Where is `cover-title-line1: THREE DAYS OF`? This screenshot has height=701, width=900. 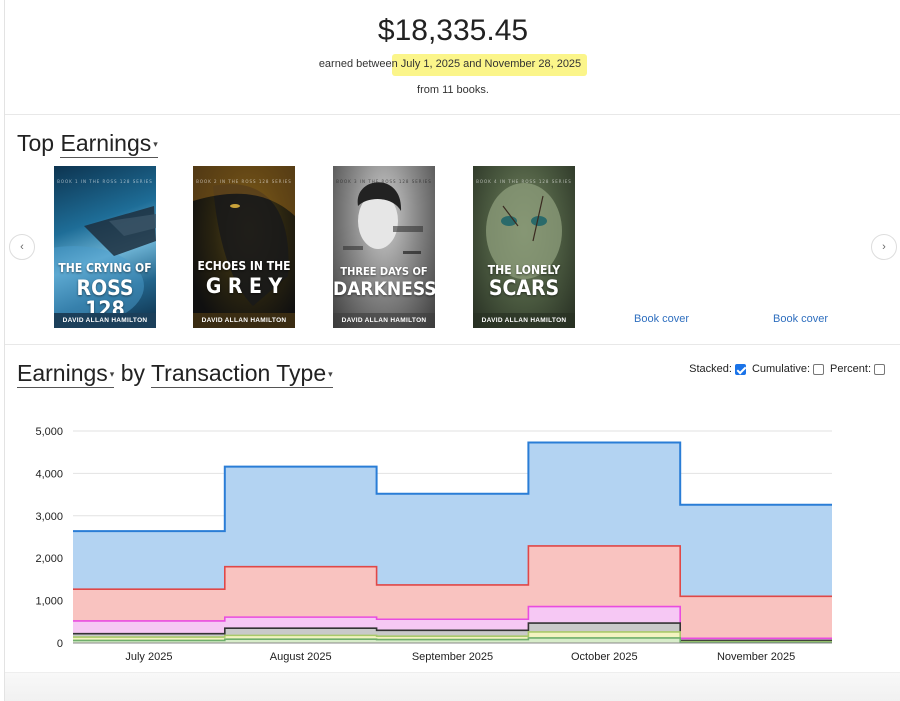
cover-title-line1: THREE DAYS OF is located at coordinates (384, 271).